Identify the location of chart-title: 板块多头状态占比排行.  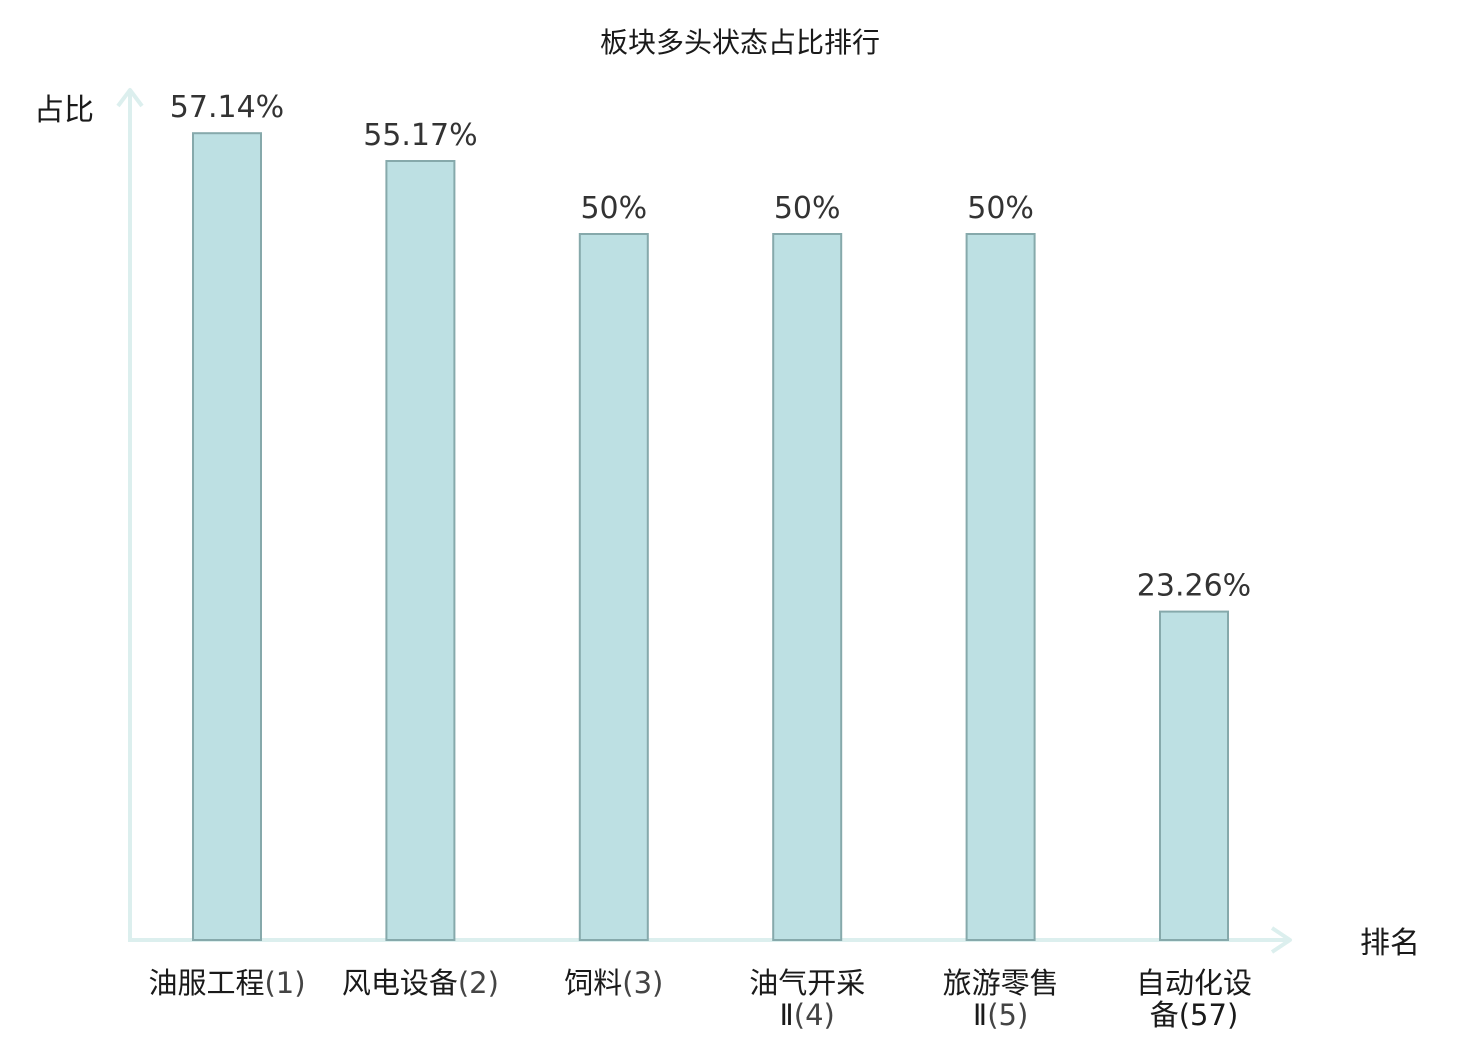
(740, 42).